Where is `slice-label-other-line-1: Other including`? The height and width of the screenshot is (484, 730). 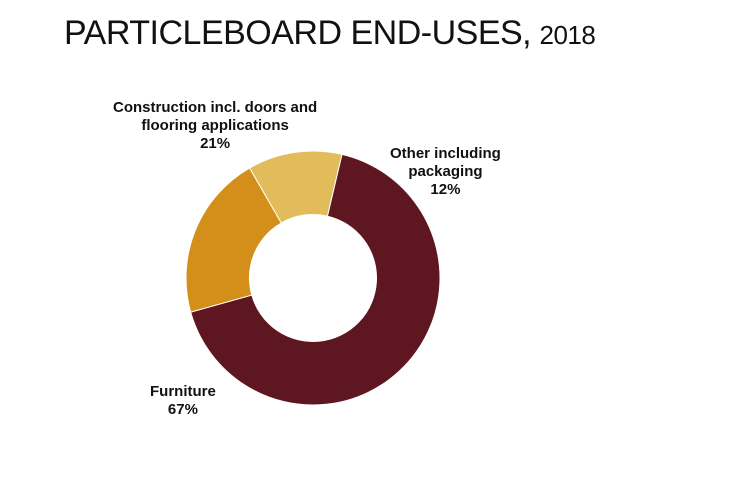
slice-label-other-line-1: Other including is located at coordinates (445, 153).